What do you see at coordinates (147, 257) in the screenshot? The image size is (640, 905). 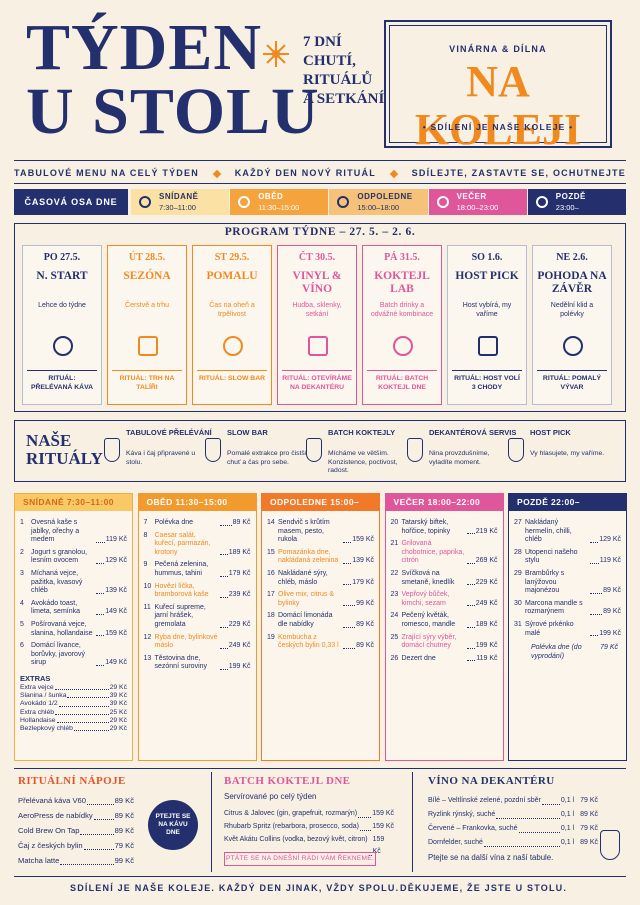 I see `day-date: ÚT 28.5.` at bounding box center [147, 257].